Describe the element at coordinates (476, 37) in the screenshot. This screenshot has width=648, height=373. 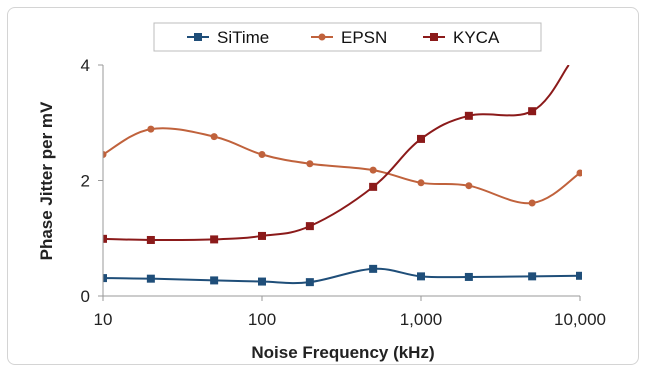
I see `legend-label-kyca: KYCA` at that location.